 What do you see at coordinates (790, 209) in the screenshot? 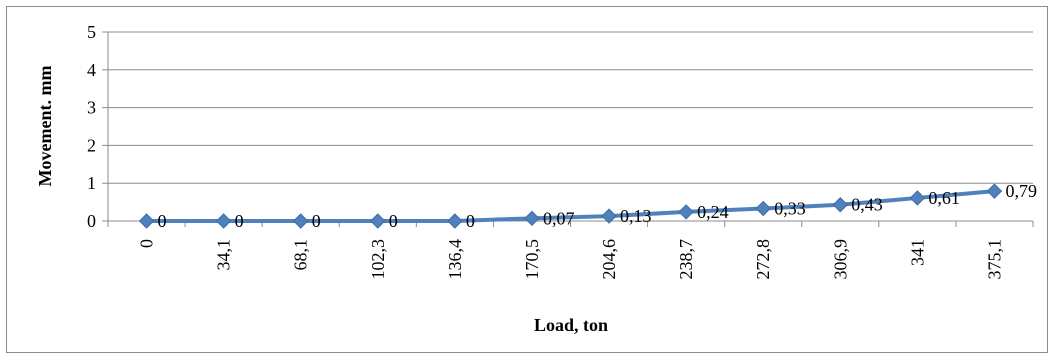
I see `data-label: 0,33` at bounding box center [790, 209].